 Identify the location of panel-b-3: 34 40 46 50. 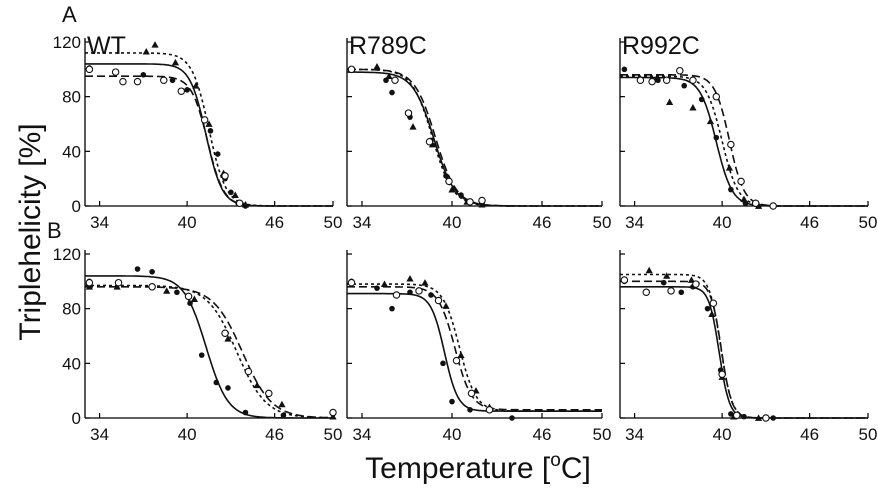
(748, 347).